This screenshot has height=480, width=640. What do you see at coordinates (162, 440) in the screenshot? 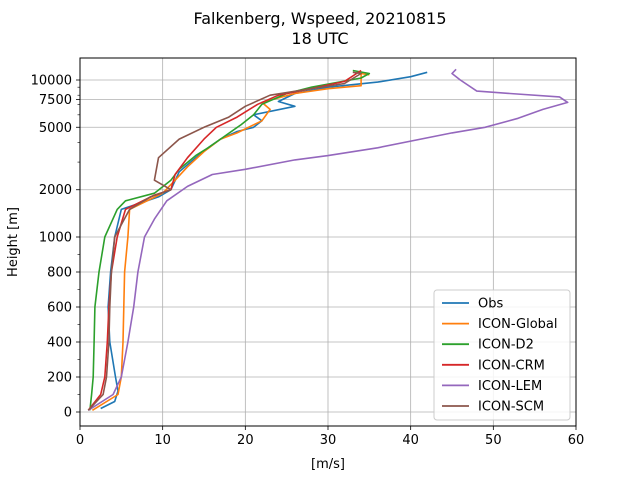
I see `x-tick-label: 10` at bounding box center [162, 440].